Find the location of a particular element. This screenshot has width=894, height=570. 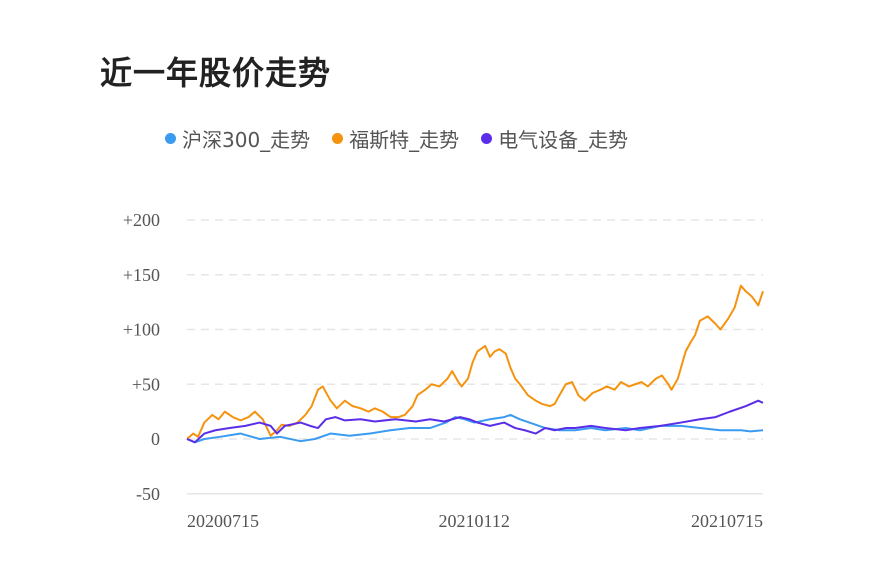

y-tick-label: +200 is located at coordinates (141, 220).